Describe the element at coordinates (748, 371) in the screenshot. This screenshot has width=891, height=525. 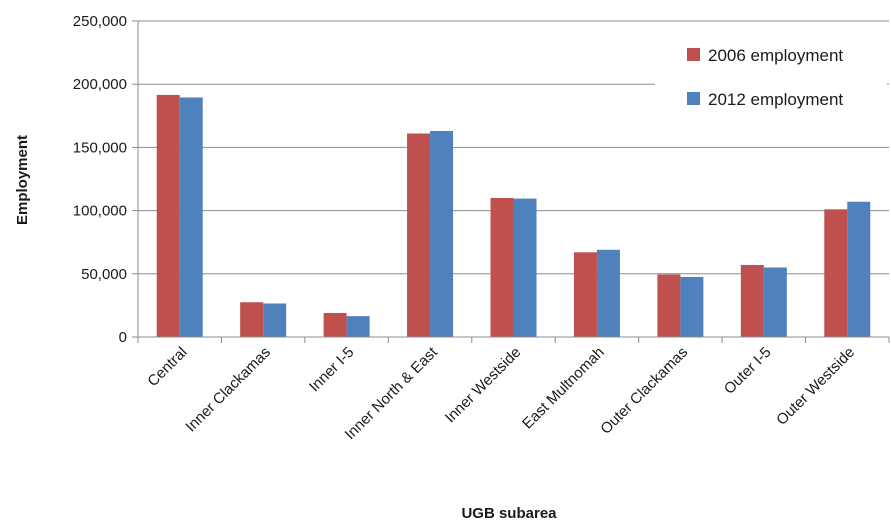
I see `x-tick-label: Outer I-5` at that location.